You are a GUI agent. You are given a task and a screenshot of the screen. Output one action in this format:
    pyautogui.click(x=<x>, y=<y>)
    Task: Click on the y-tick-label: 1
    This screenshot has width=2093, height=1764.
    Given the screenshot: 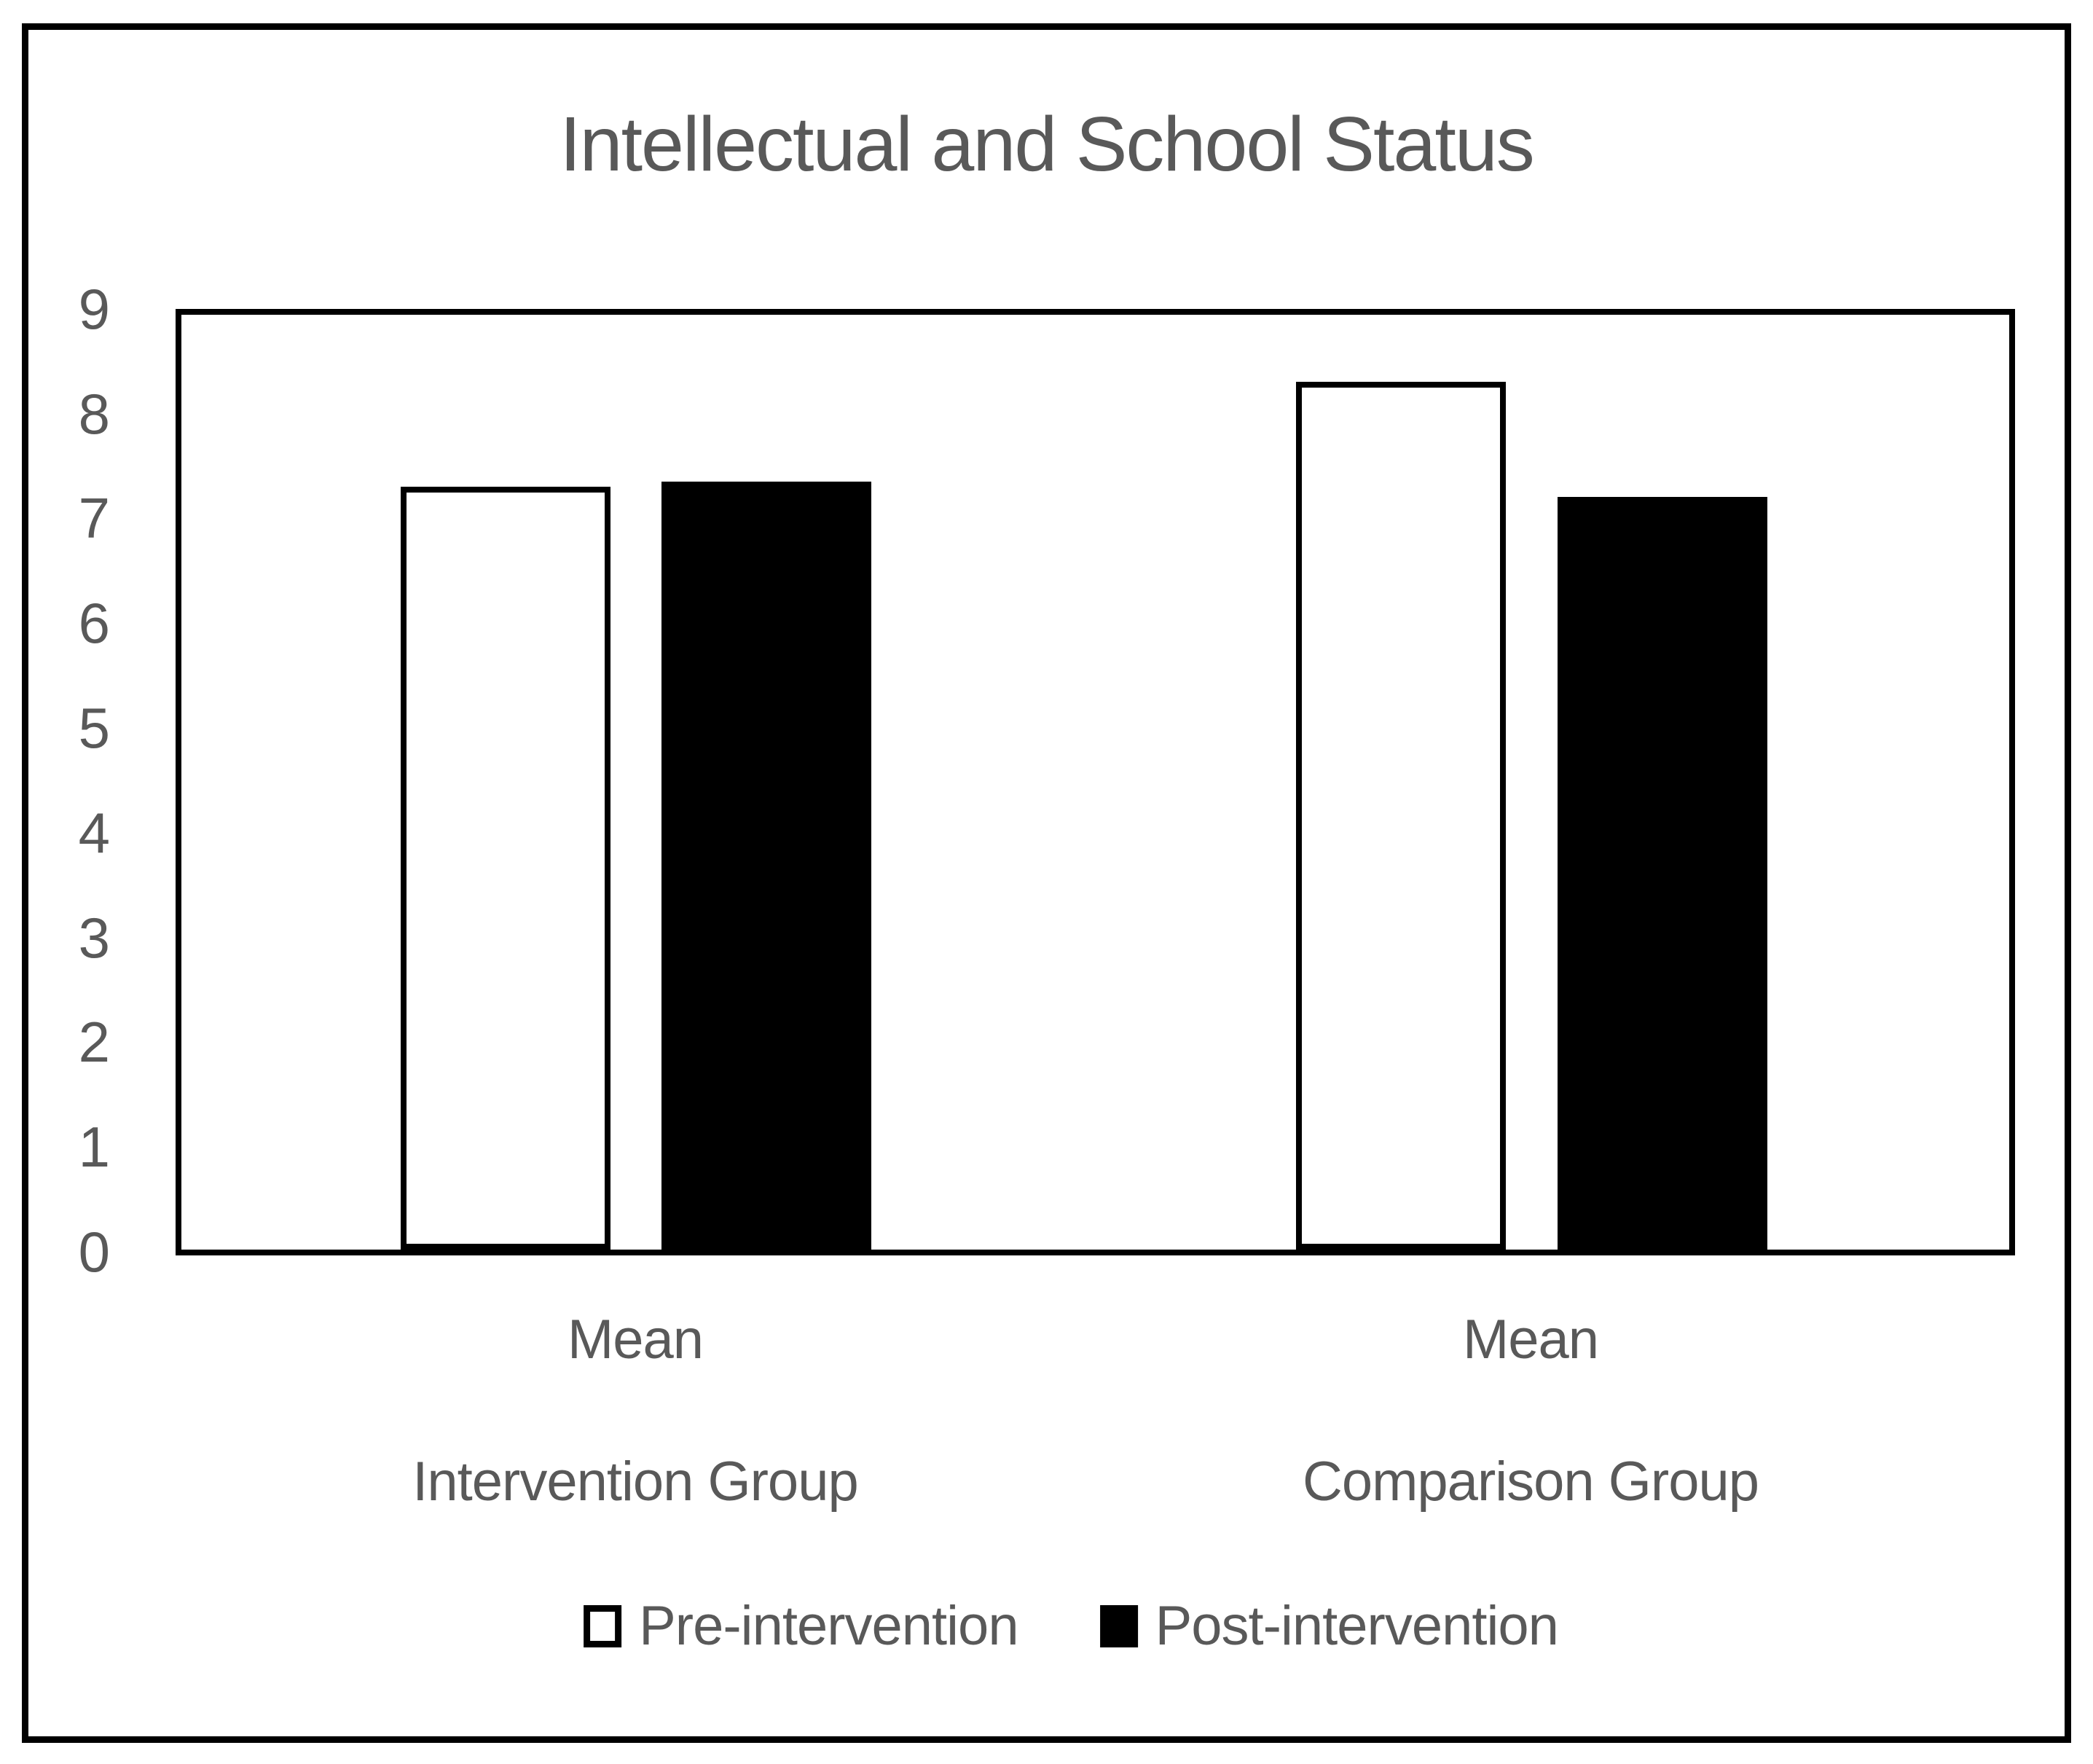 What is the action you would take?
    pyautogui.click(x=94, y=1147)
    